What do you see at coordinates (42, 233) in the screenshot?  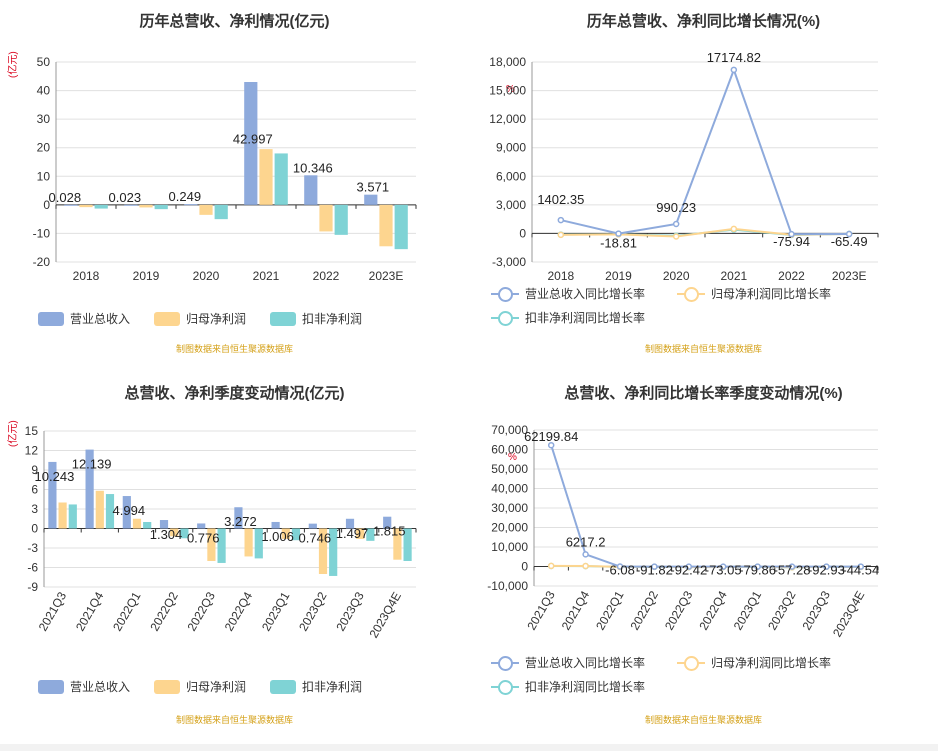 I see `y-tick-label: -10` at bounding box center [42, 233].